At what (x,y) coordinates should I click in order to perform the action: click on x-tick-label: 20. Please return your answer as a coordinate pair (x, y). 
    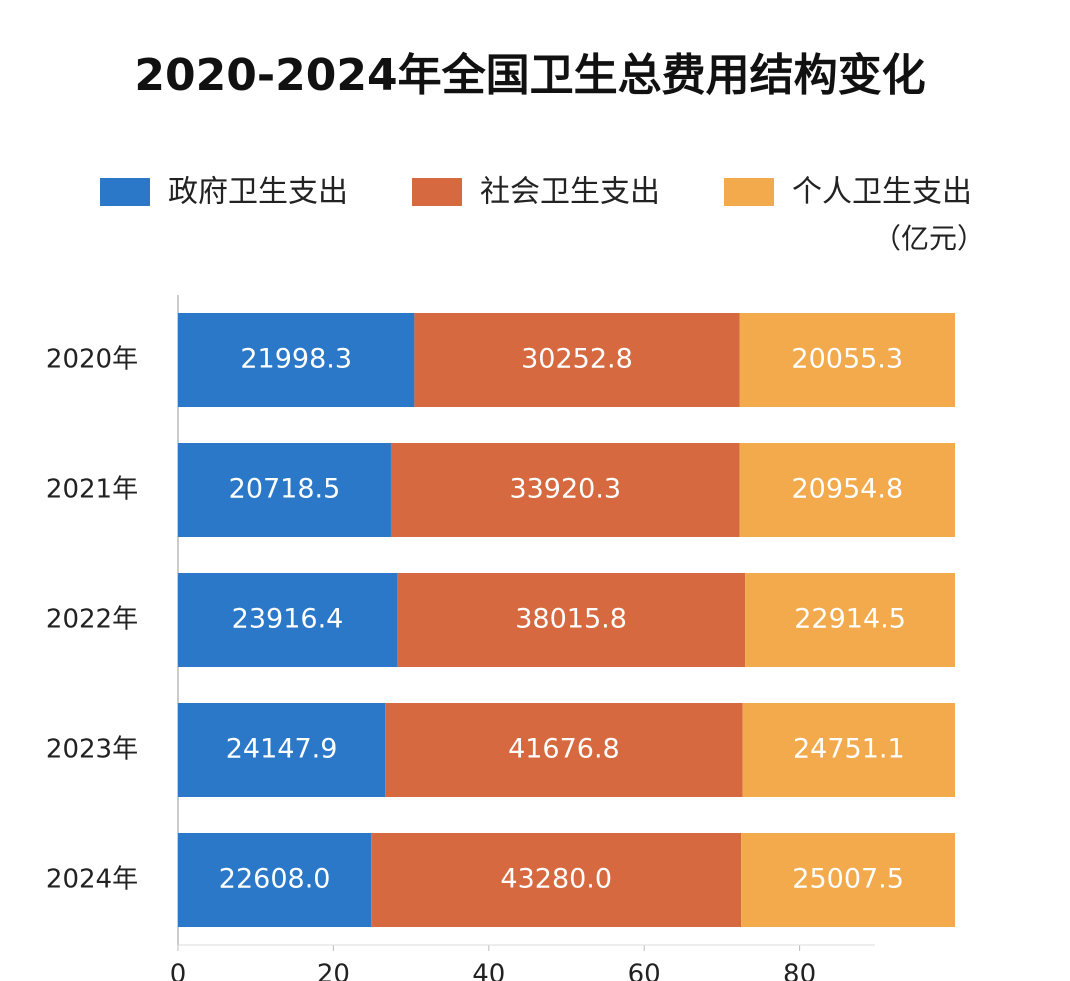
    Looking at the image, I should click on (333, 970).